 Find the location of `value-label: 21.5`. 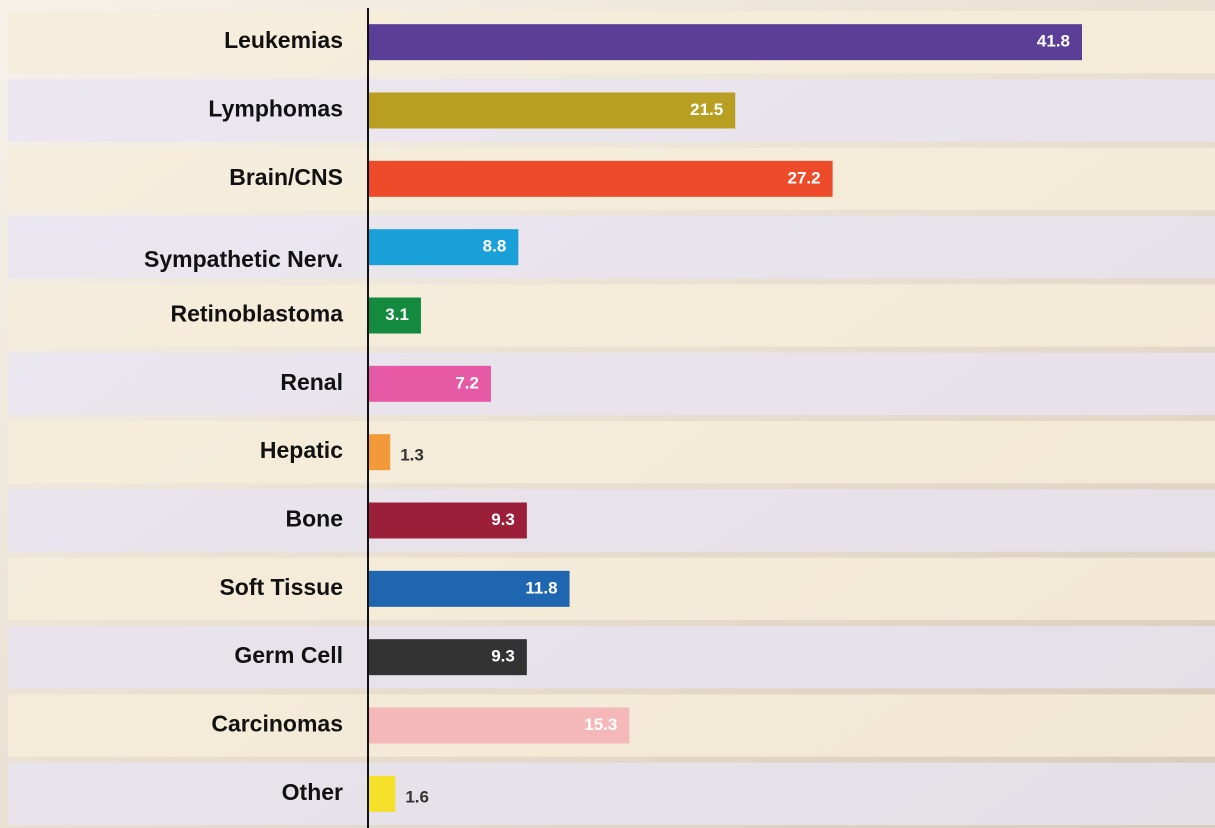

value-label: 21.5 is located at coordinates (706, 109).